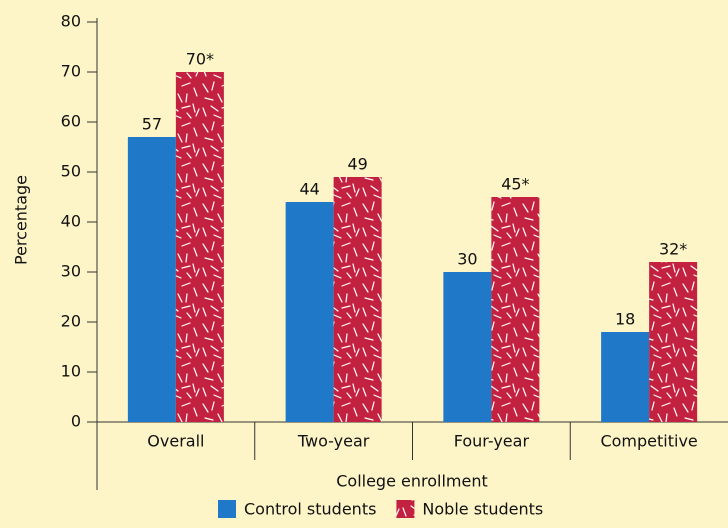 This screenshot has height=528, width=728. I want to click on y-tick-label: 60, so click(71, 121).